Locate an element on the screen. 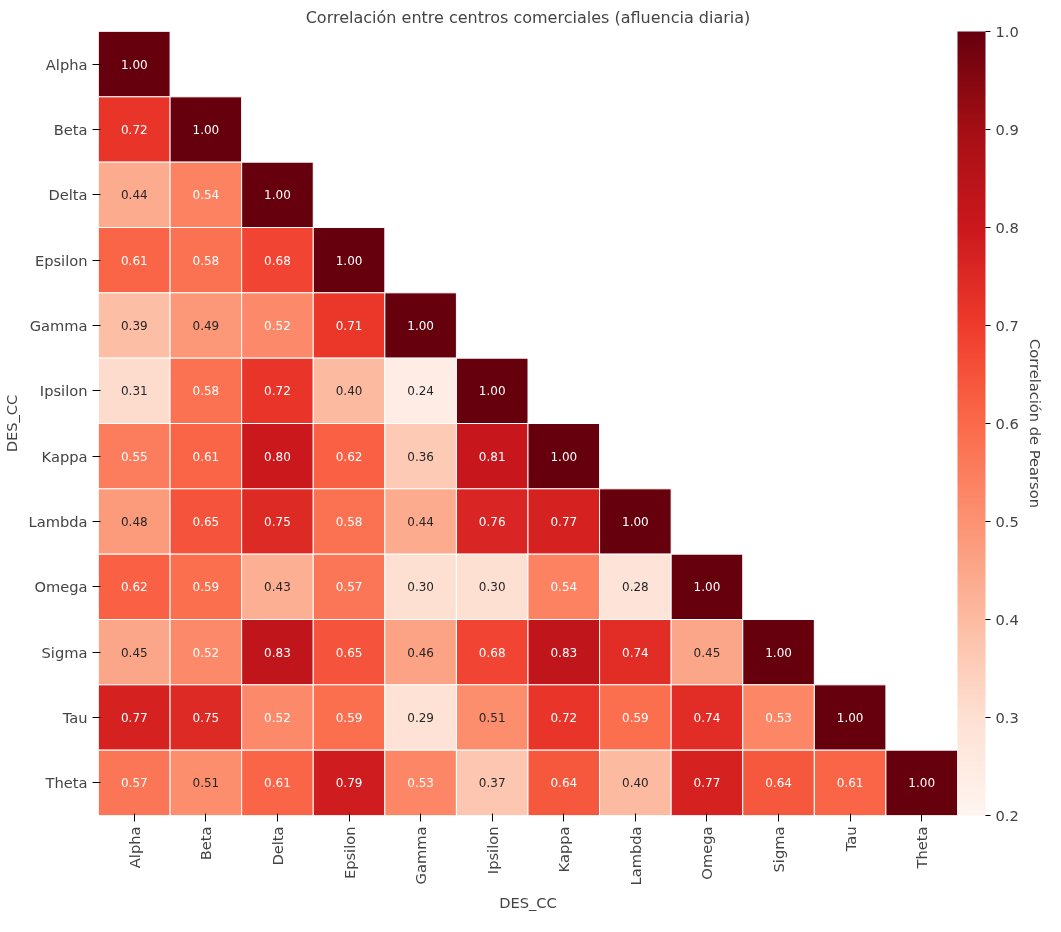 The width and height of the screenshot is (1061, 932). color-bar-label: 0.9 is located at coordinates (1007, 129).